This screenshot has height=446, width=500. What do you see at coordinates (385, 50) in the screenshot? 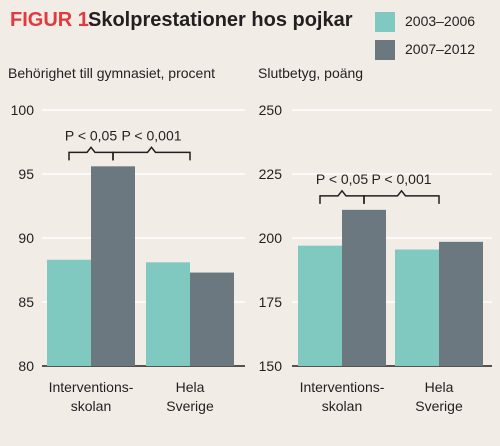
I see `legend-swatch-2007-2012` at bounding box center [385, 50].